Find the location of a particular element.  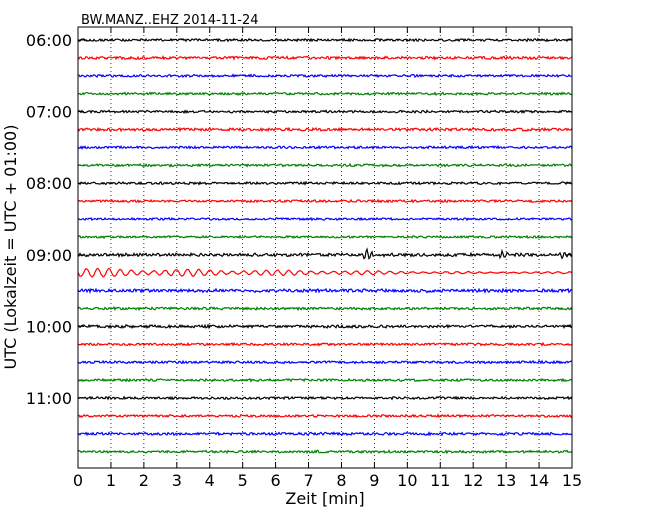

y-tick-label-1100: 11:00 is located at coordinates (49, 398).